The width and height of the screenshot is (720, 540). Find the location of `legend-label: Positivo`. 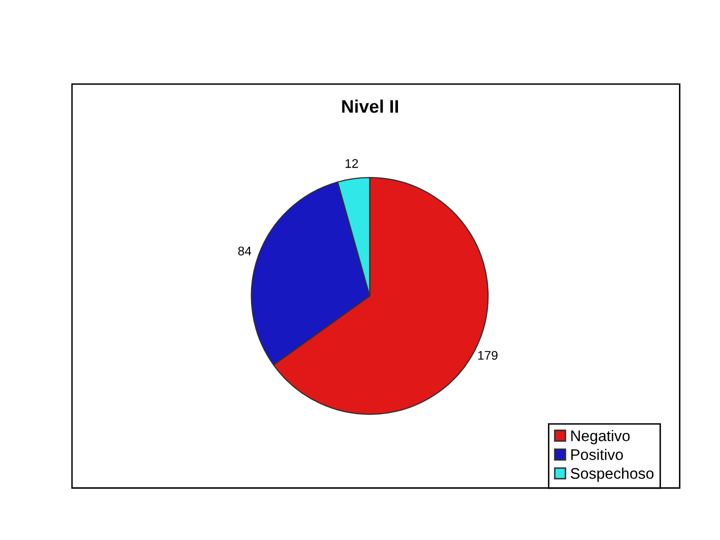

legend-label: Positivo is located at coordinates (597, 454).